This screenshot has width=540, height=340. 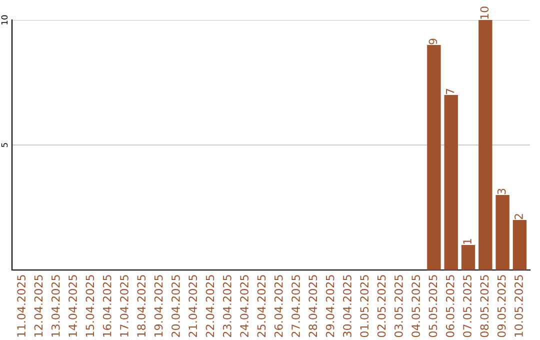 I want to click on x-tick-label: 10.05.2025, so click(x=518, y=306).